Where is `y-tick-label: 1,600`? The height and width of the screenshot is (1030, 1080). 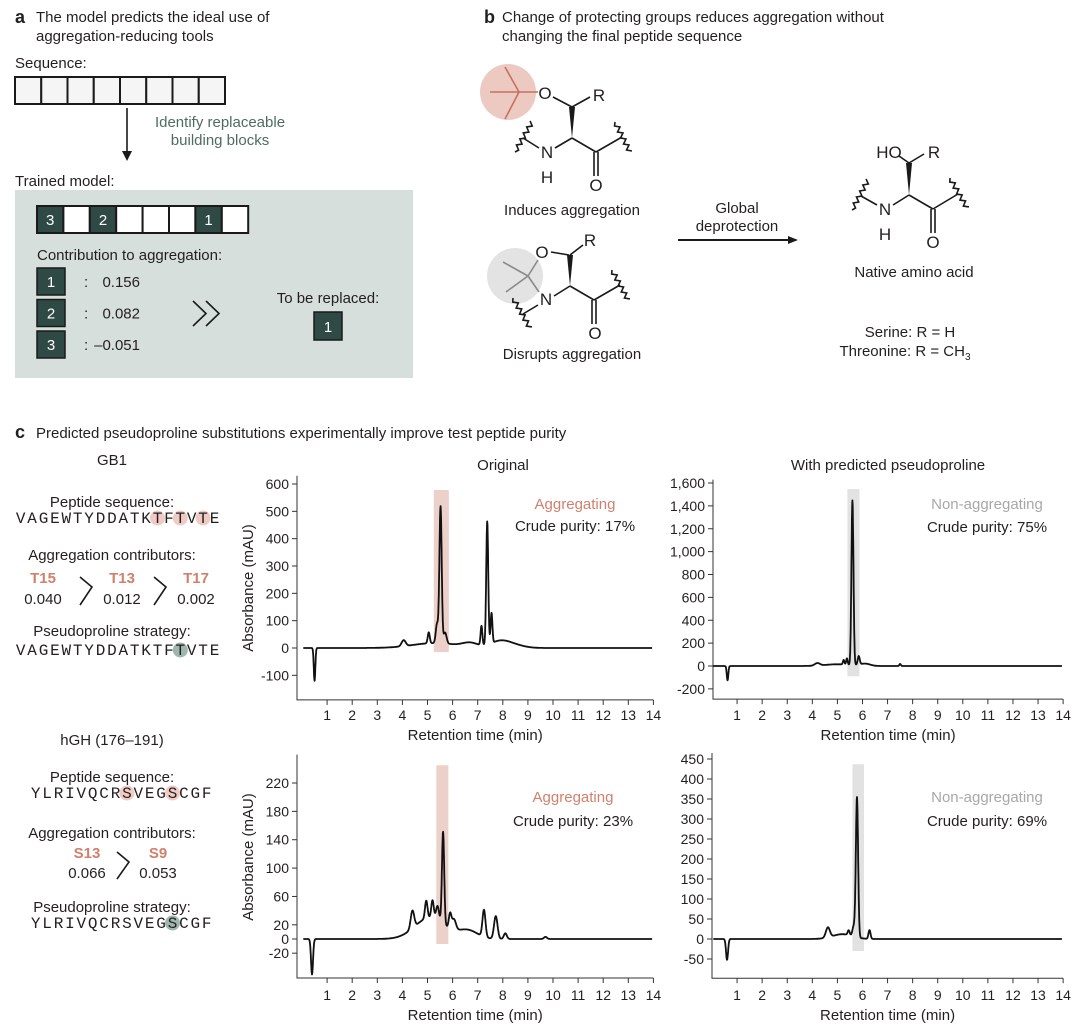
y-tick-label: 1,600 is located at coordinates (687, 483).